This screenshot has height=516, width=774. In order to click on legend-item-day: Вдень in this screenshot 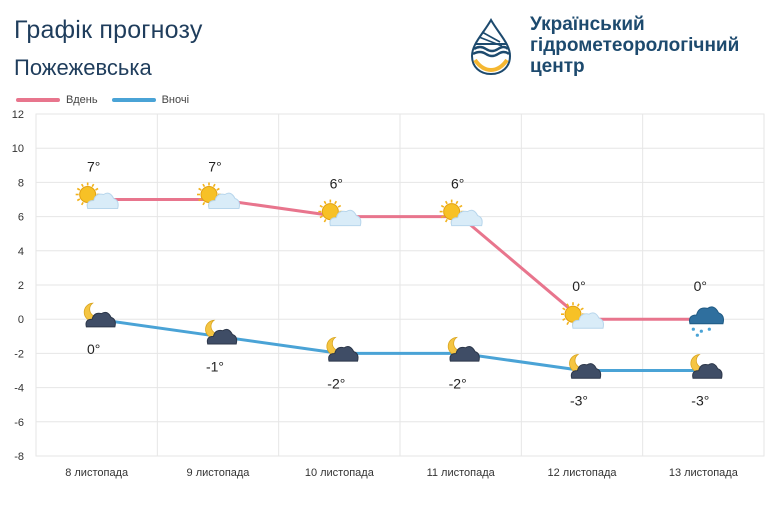, I will do `click(57, 100)`.